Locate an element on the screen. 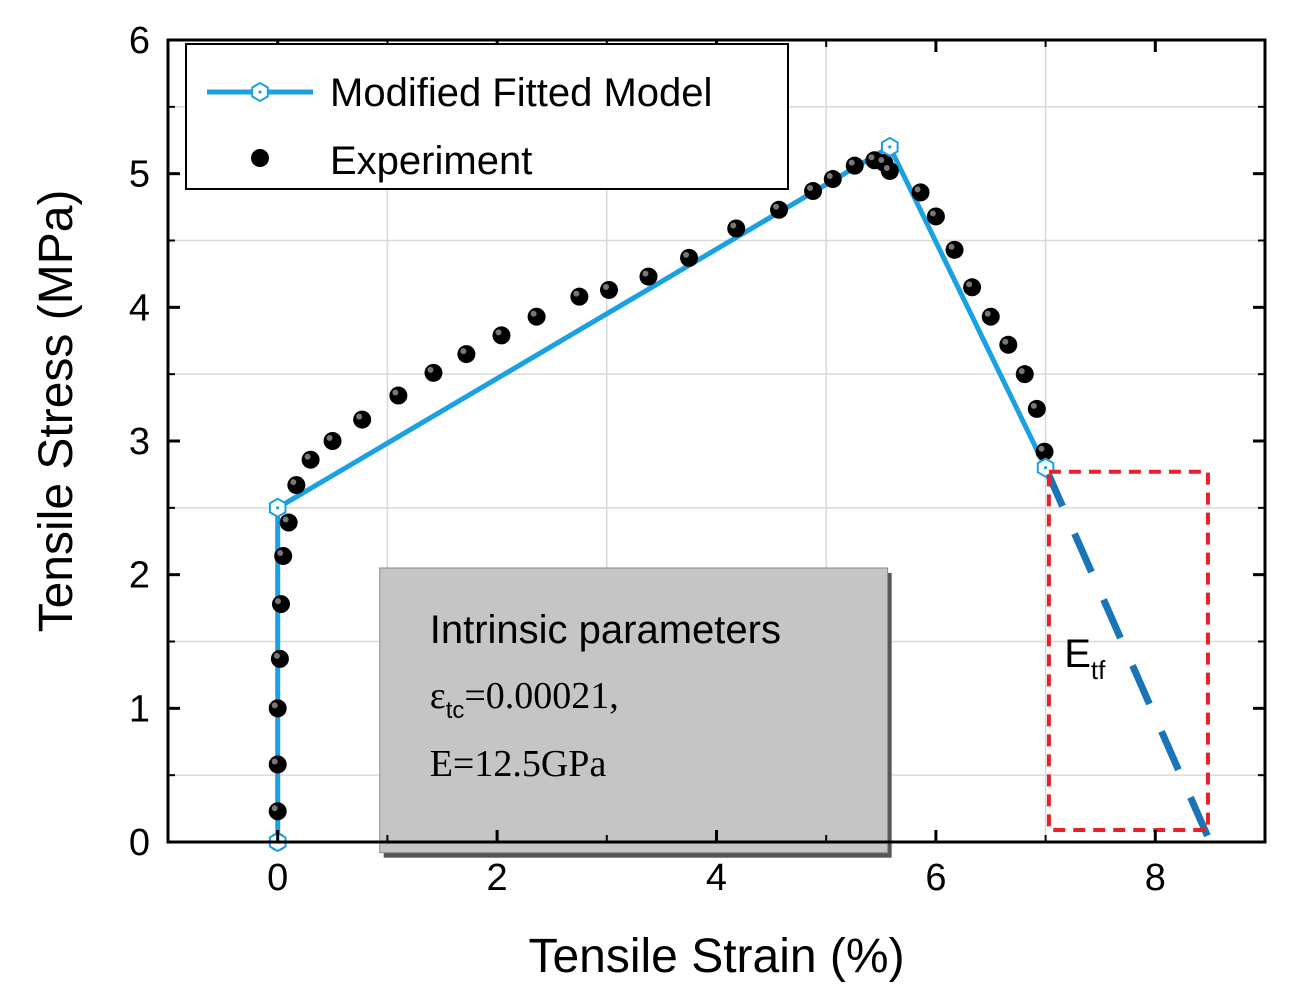 The width and height of the screenshot is (1289, 1001). y-tick-label: 5 is located at coordinates (139, 175).